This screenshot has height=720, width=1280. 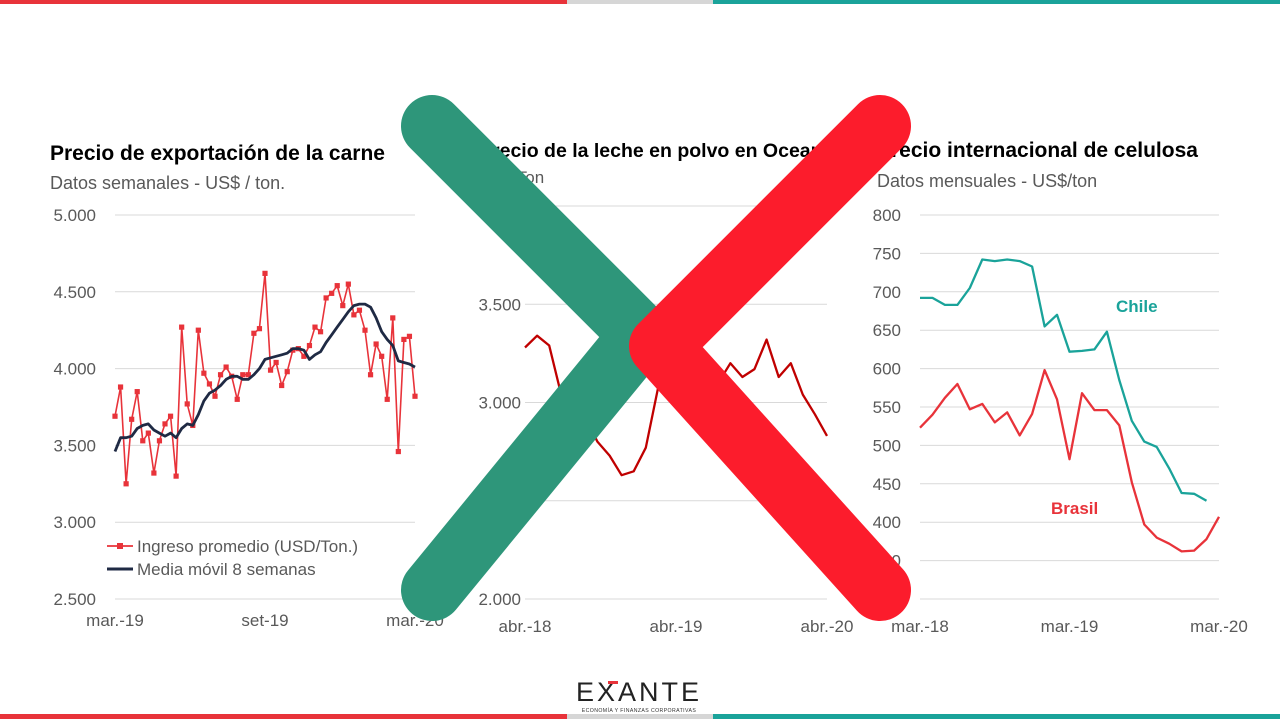 What do you see at coordinates (499, 599) in the screenshot?
I see `y-tick-label: 2.000` at bounding box center [499, 599].